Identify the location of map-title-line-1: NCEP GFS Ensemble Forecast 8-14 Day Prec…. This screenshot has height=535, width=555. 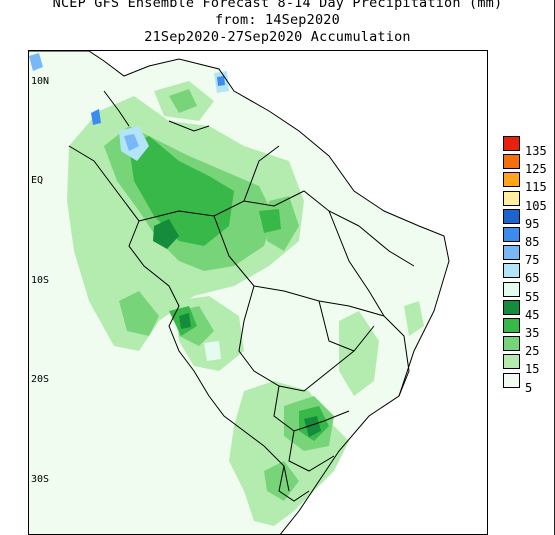
(277, 5).